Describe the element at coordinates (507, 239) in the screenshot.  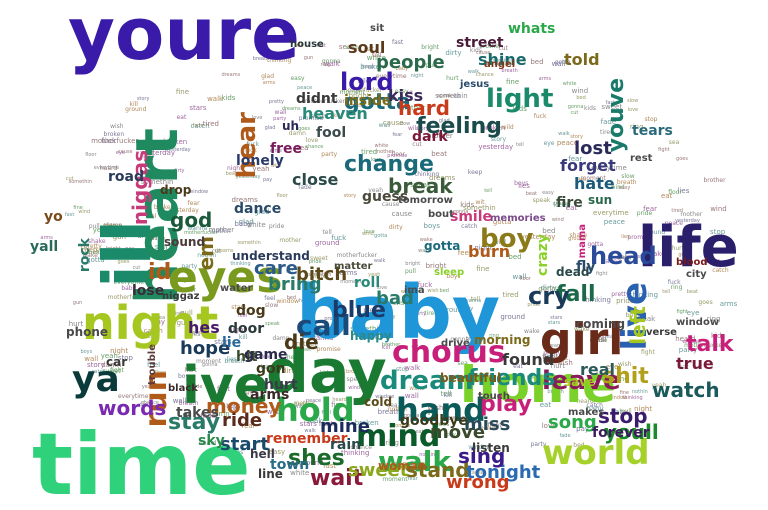
I see `cloud-word: boy` at that location.